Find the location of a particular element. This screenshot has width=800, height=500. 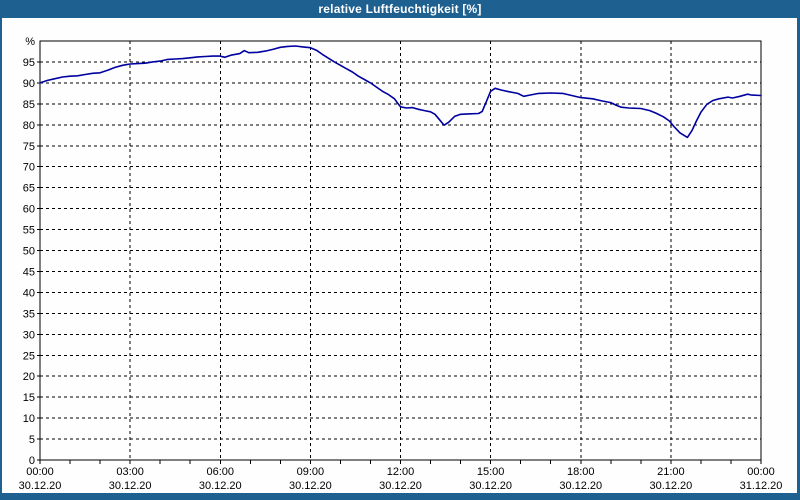

svg-text: 35 is located at coordinates (29, 314).